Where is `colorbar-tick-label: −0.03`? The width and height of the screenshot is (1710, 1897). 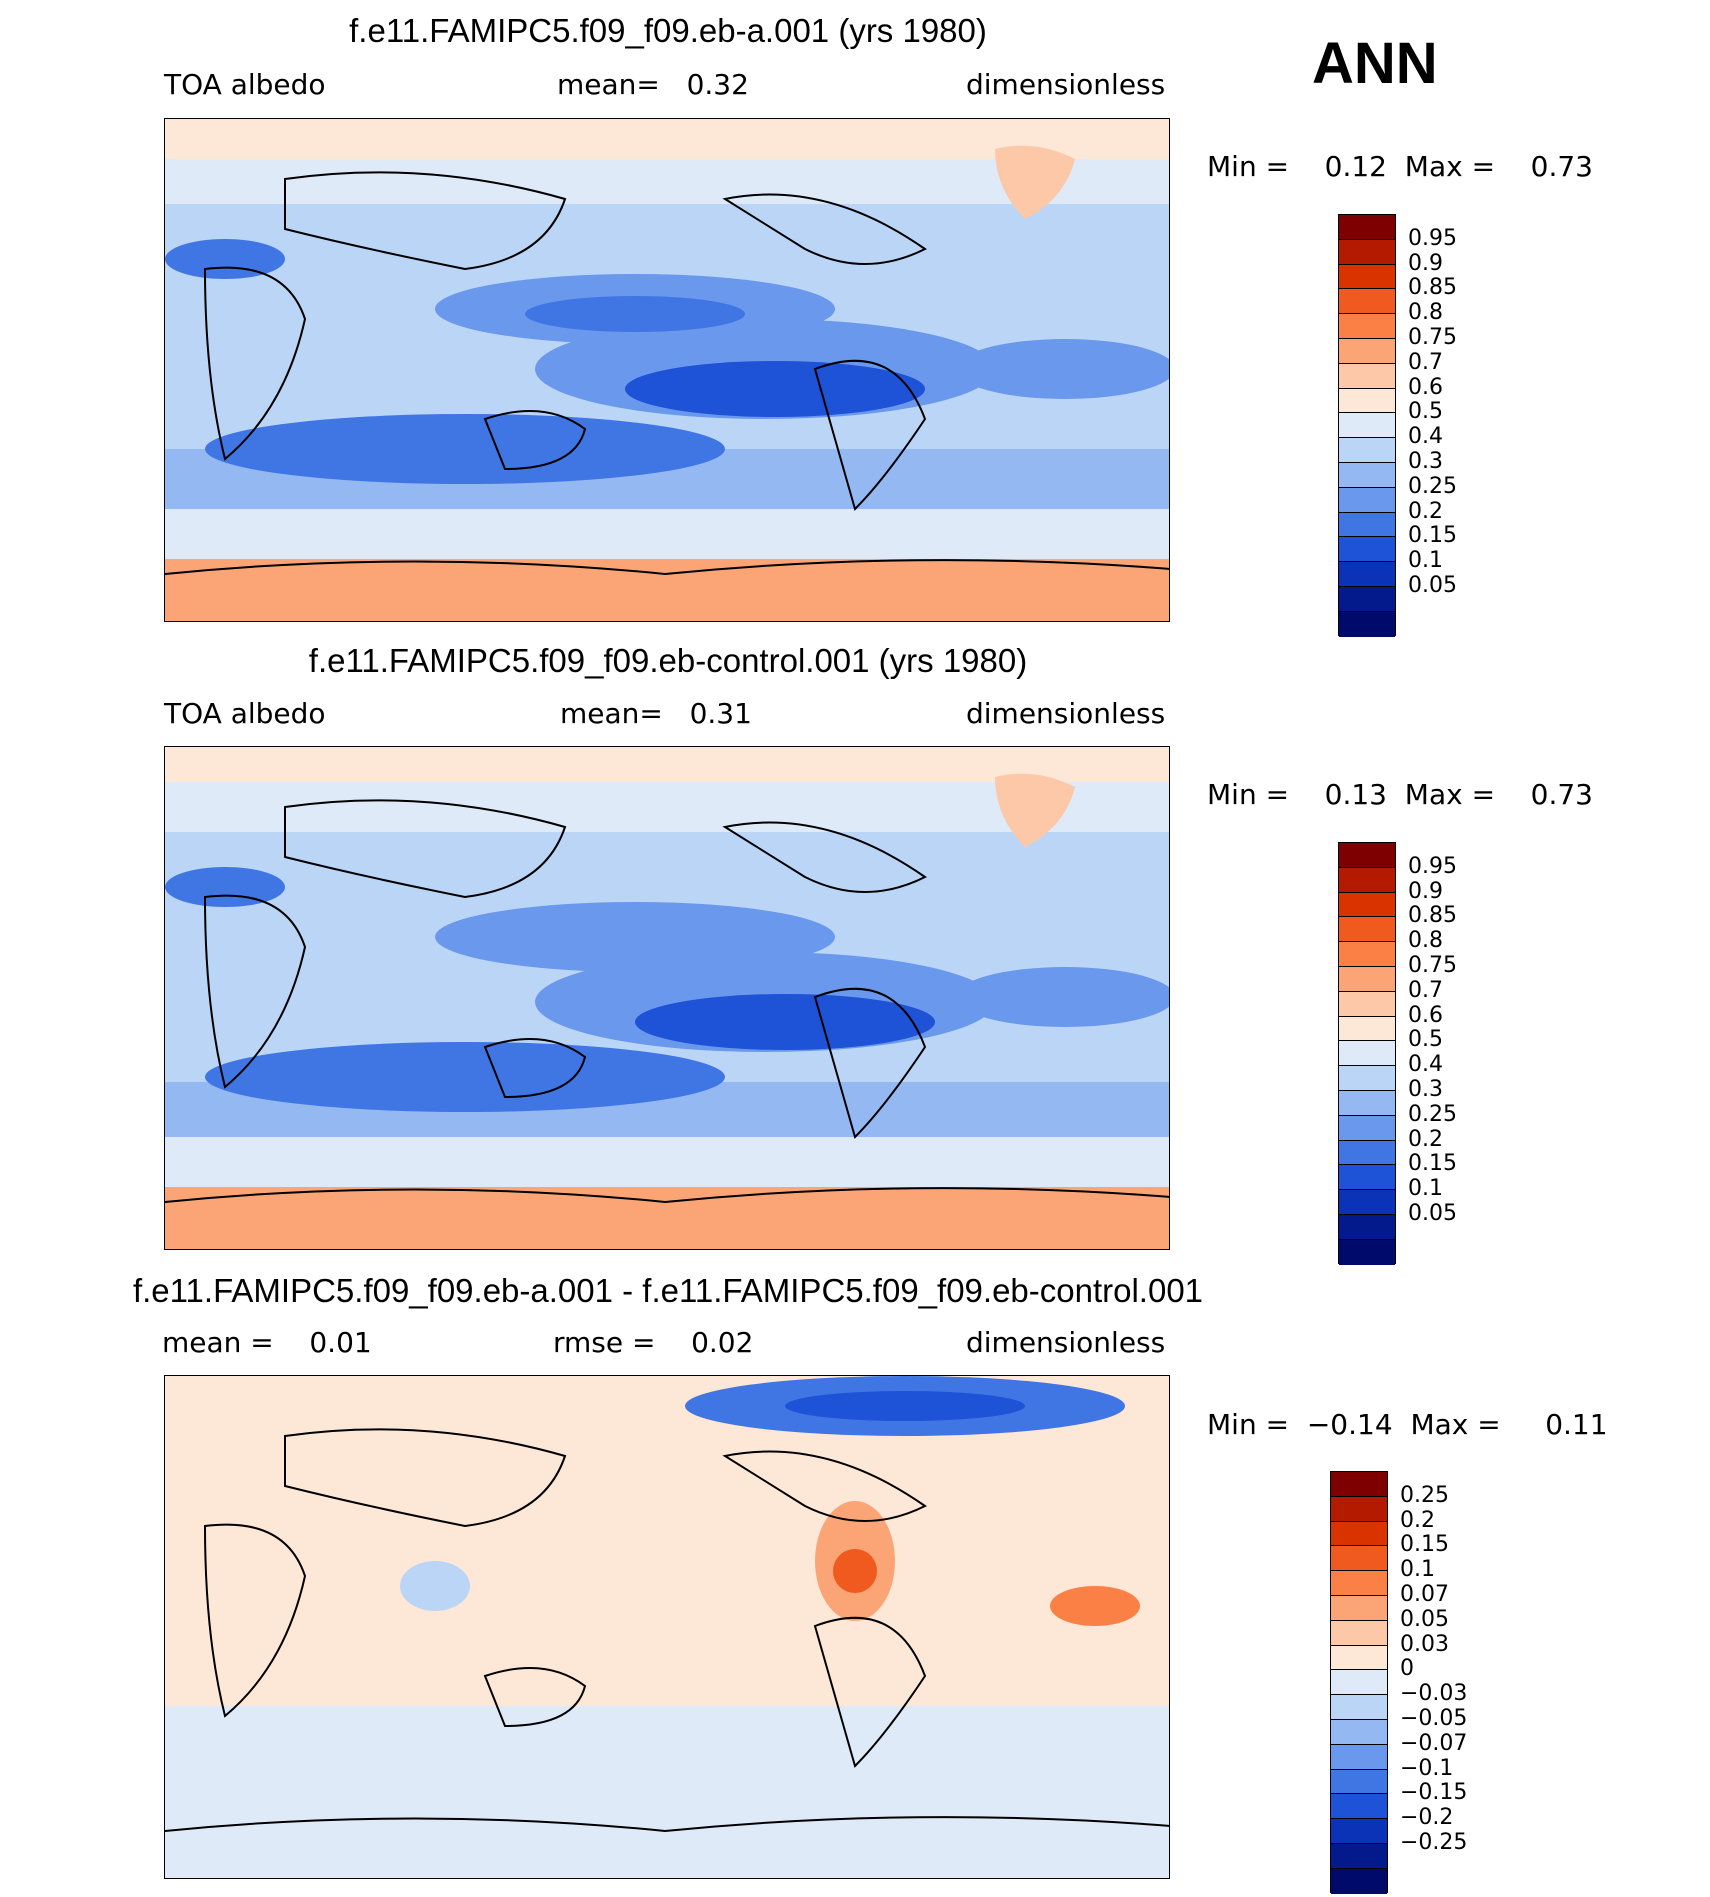
colorbar-tick-label: −0.03 is located at coordinates (1434, 1694).